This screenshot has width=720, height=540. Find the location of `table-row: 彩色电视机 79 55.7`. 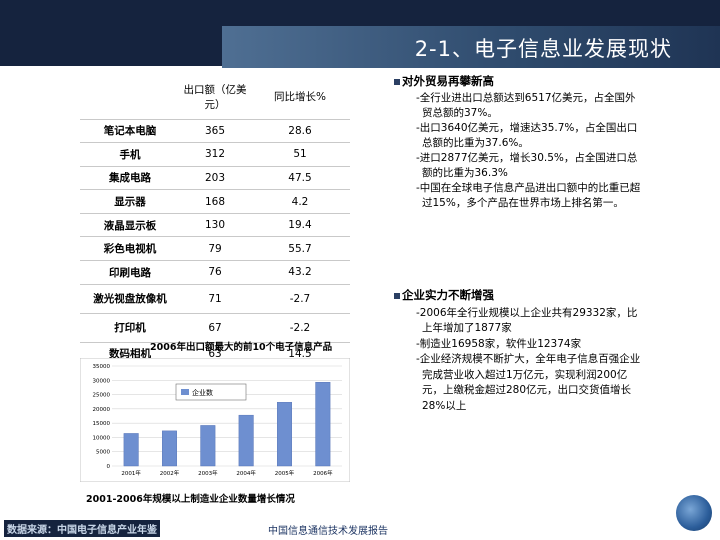

table-row: 彩色电视机 79 55.7 is located at coordinates (215, 249).